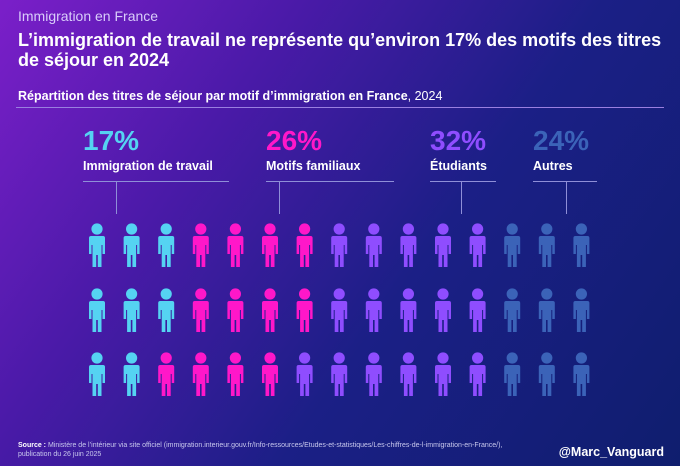  What do you see at coordinates (32, 445) in the screenshot?
I see `source-label: Source :` at bounding box center [32, 445].